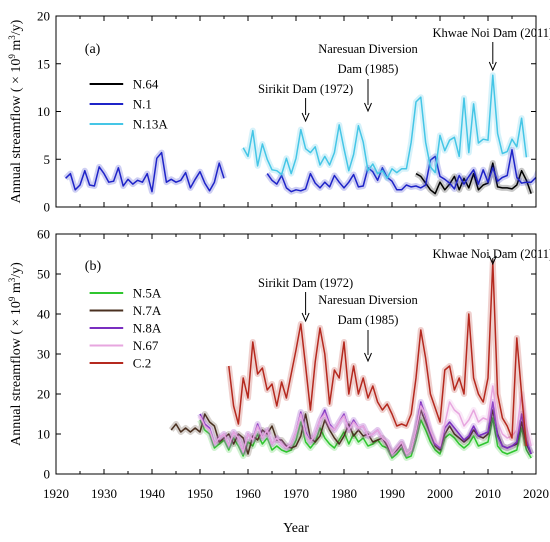 This screenshot has height=542, width=550. I want to click on y-tick-label: 15, so click(43, 63).